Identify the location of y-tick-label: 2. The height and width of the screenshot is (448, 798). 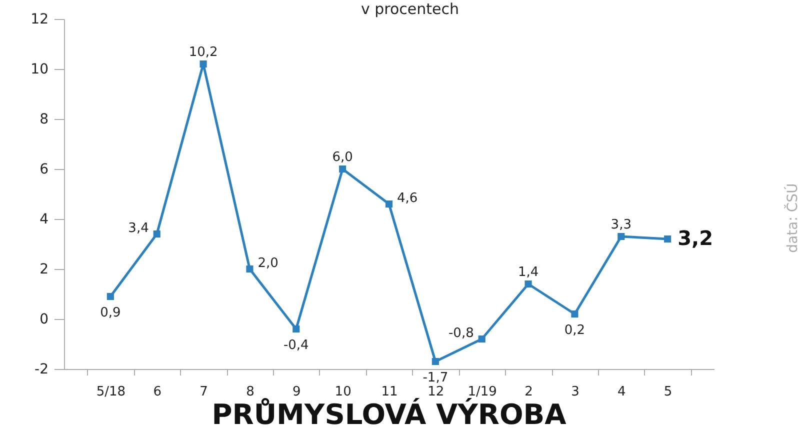
(44, 270).